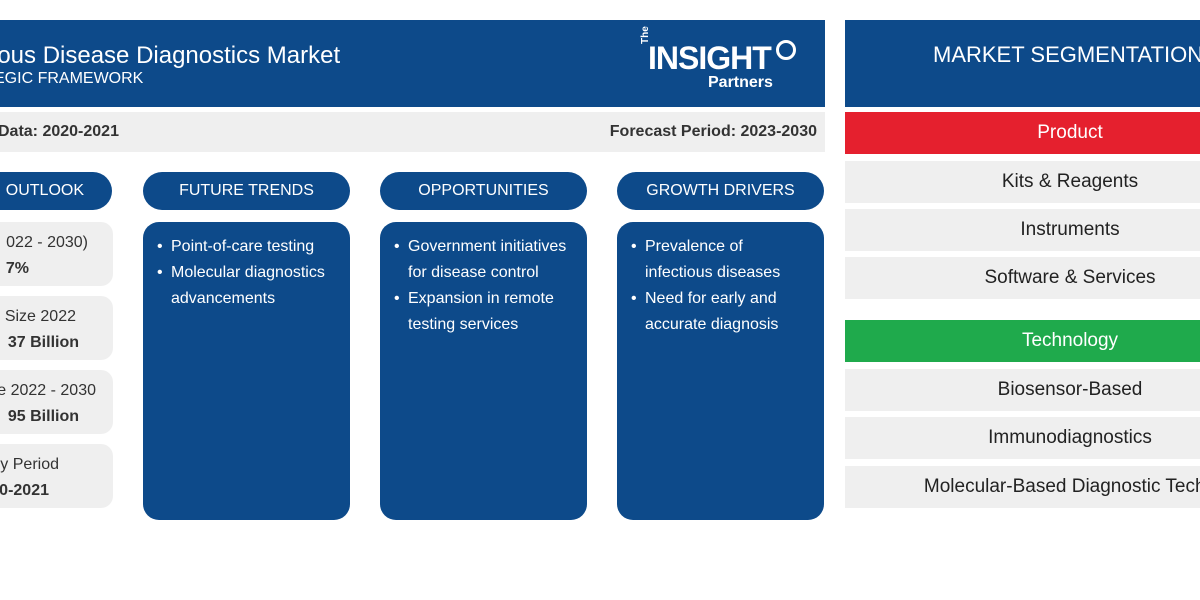 Image resolution: width=1200 pixels, height=600 pixels. I want to click on segment-item-label: Instruments, so click(1070, 229).